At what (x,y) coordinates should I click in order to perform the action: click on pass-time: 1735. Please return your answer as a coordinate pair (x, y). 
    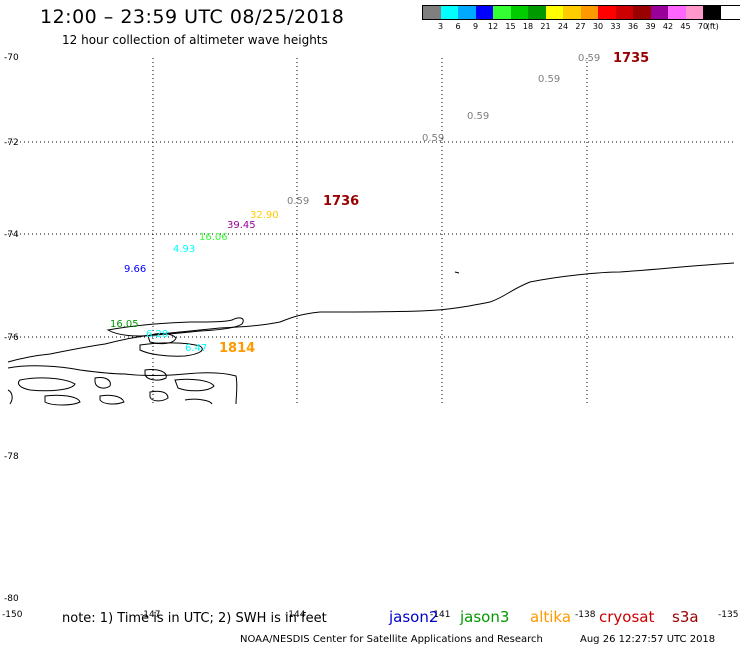
    Looking at the image, I should click on (631, 58).